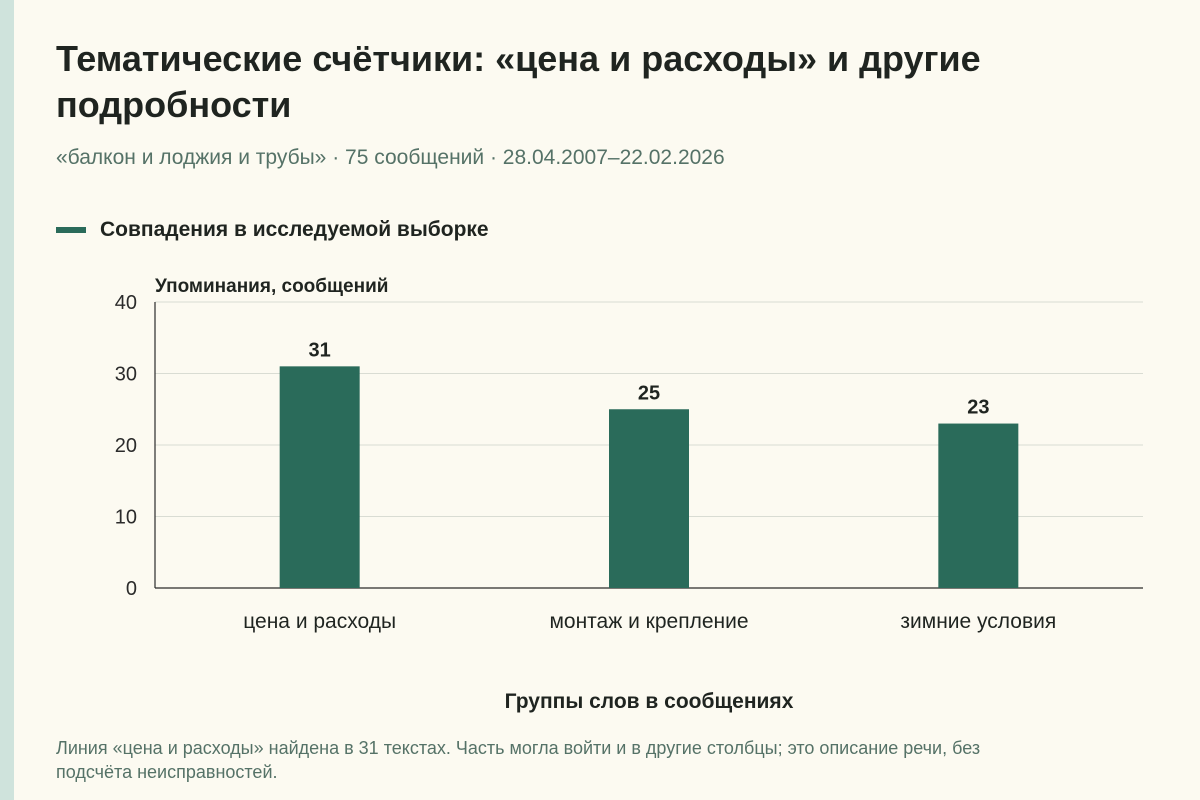 The height and width of the screenshot is (800, 1200). I want to click on legend: Совпадения в исследуемой выборке, so click(272, 230).